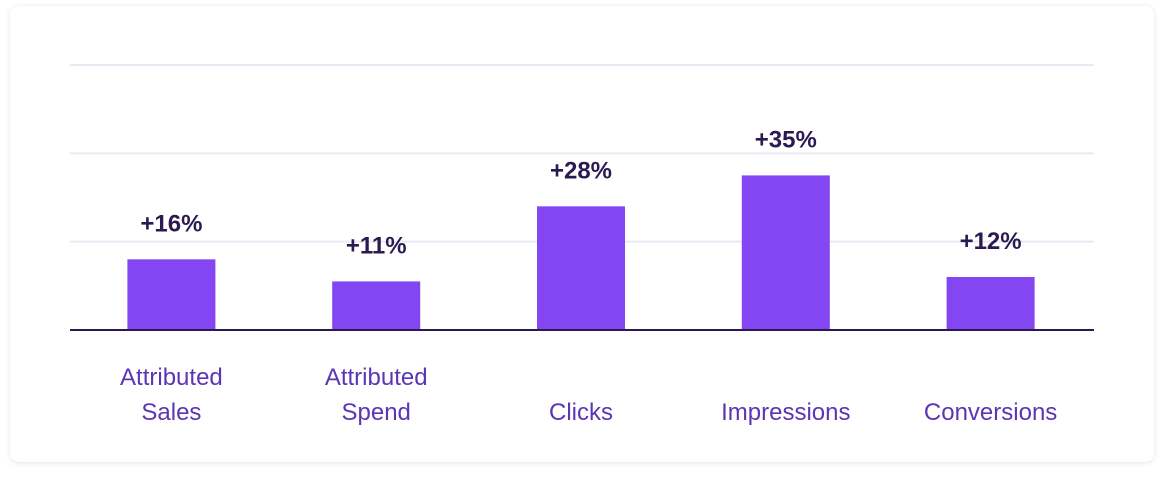 The height and width of the screenshot is (479, 1165). Describe the element at coordinates (376, 245) in the screenshot. I see `bar-value-label: +11%` at that location.